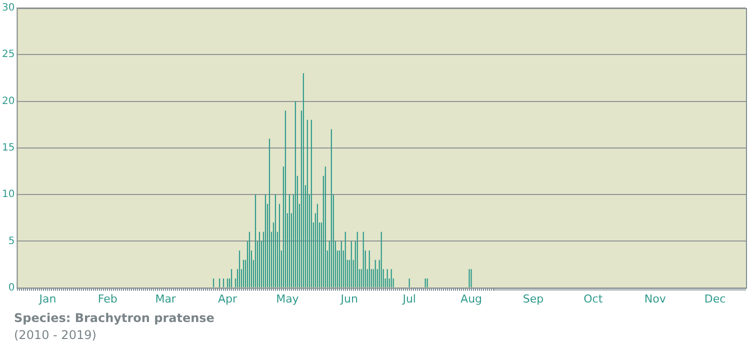 Image resolution: width=755 pixels, height=350 pixels. Describe the element at coordinates (288, 299) in the screenshot. I see `x-tick-label: May` at that location.